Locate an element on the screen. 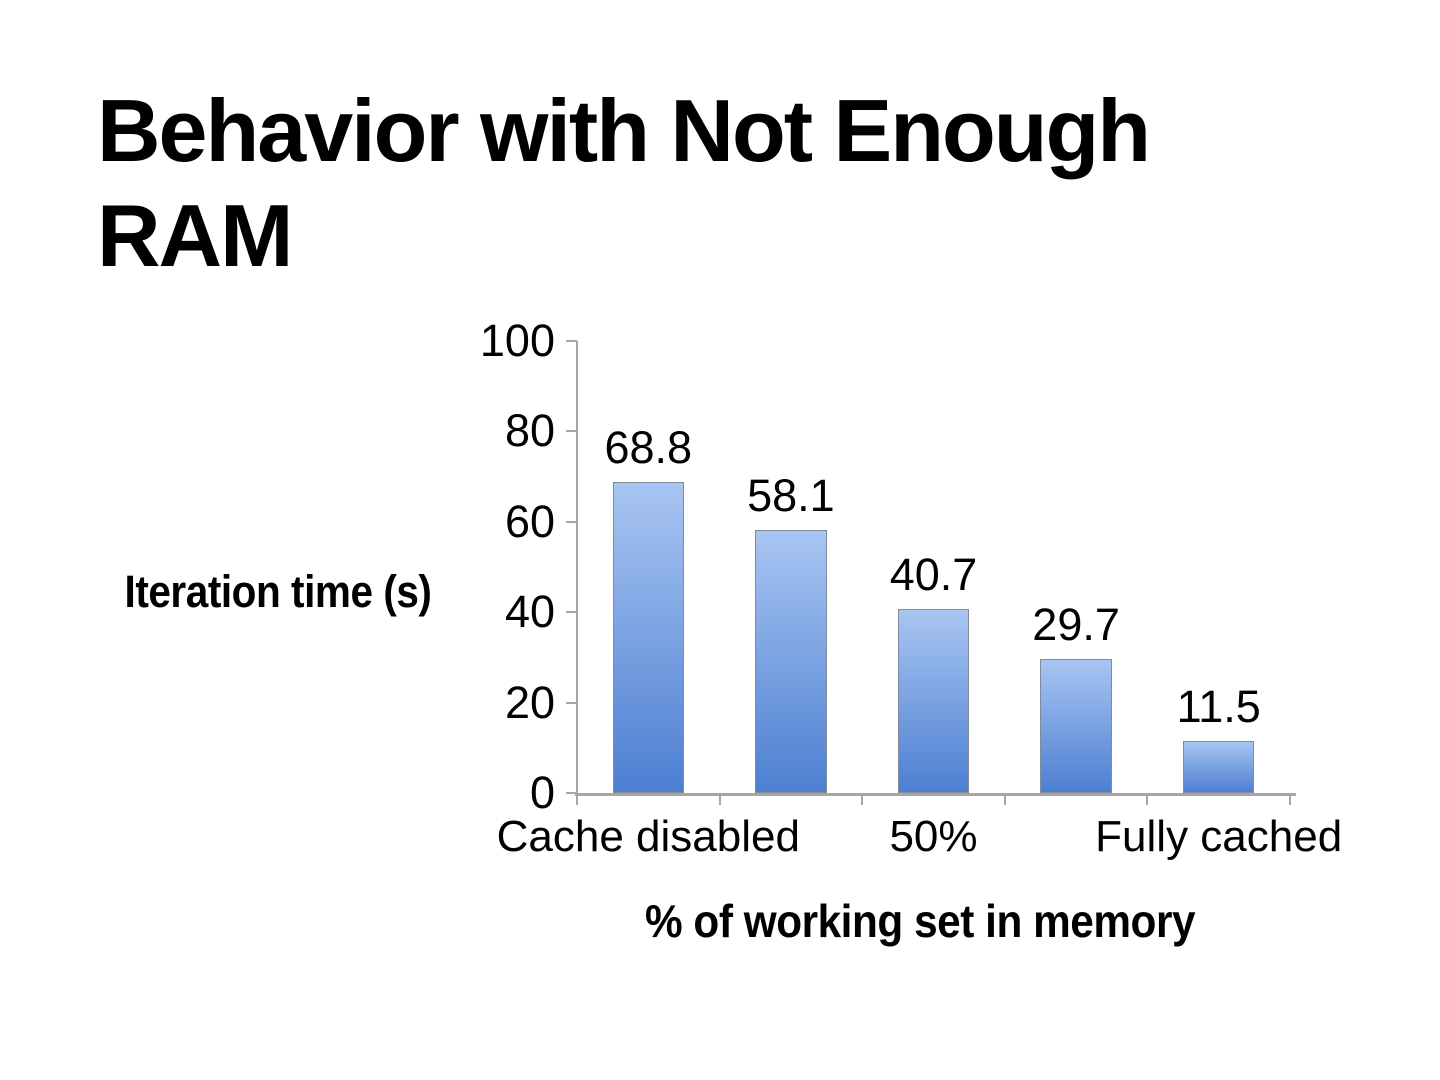  y-axis-line is located at coordinates (577, 567).